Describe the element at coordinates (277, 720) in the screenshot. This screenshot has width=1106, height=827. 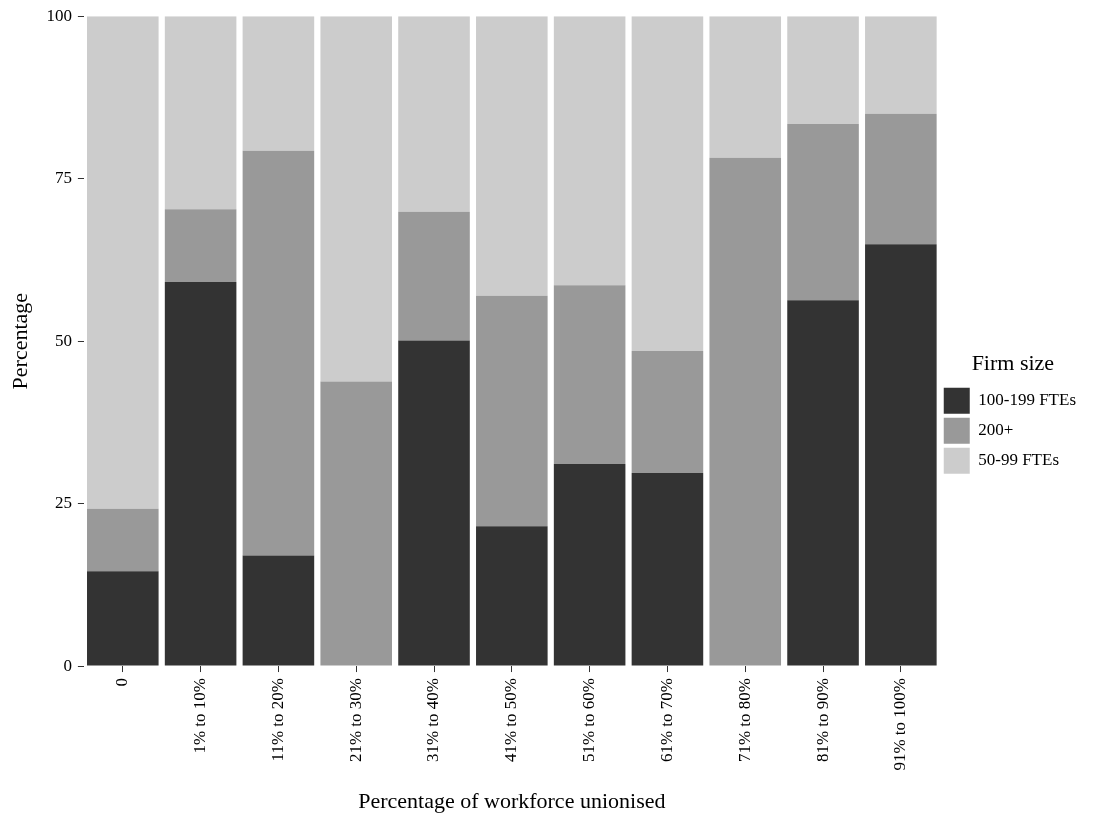
I see `x-tick-label: 11% to 20%` at that location.